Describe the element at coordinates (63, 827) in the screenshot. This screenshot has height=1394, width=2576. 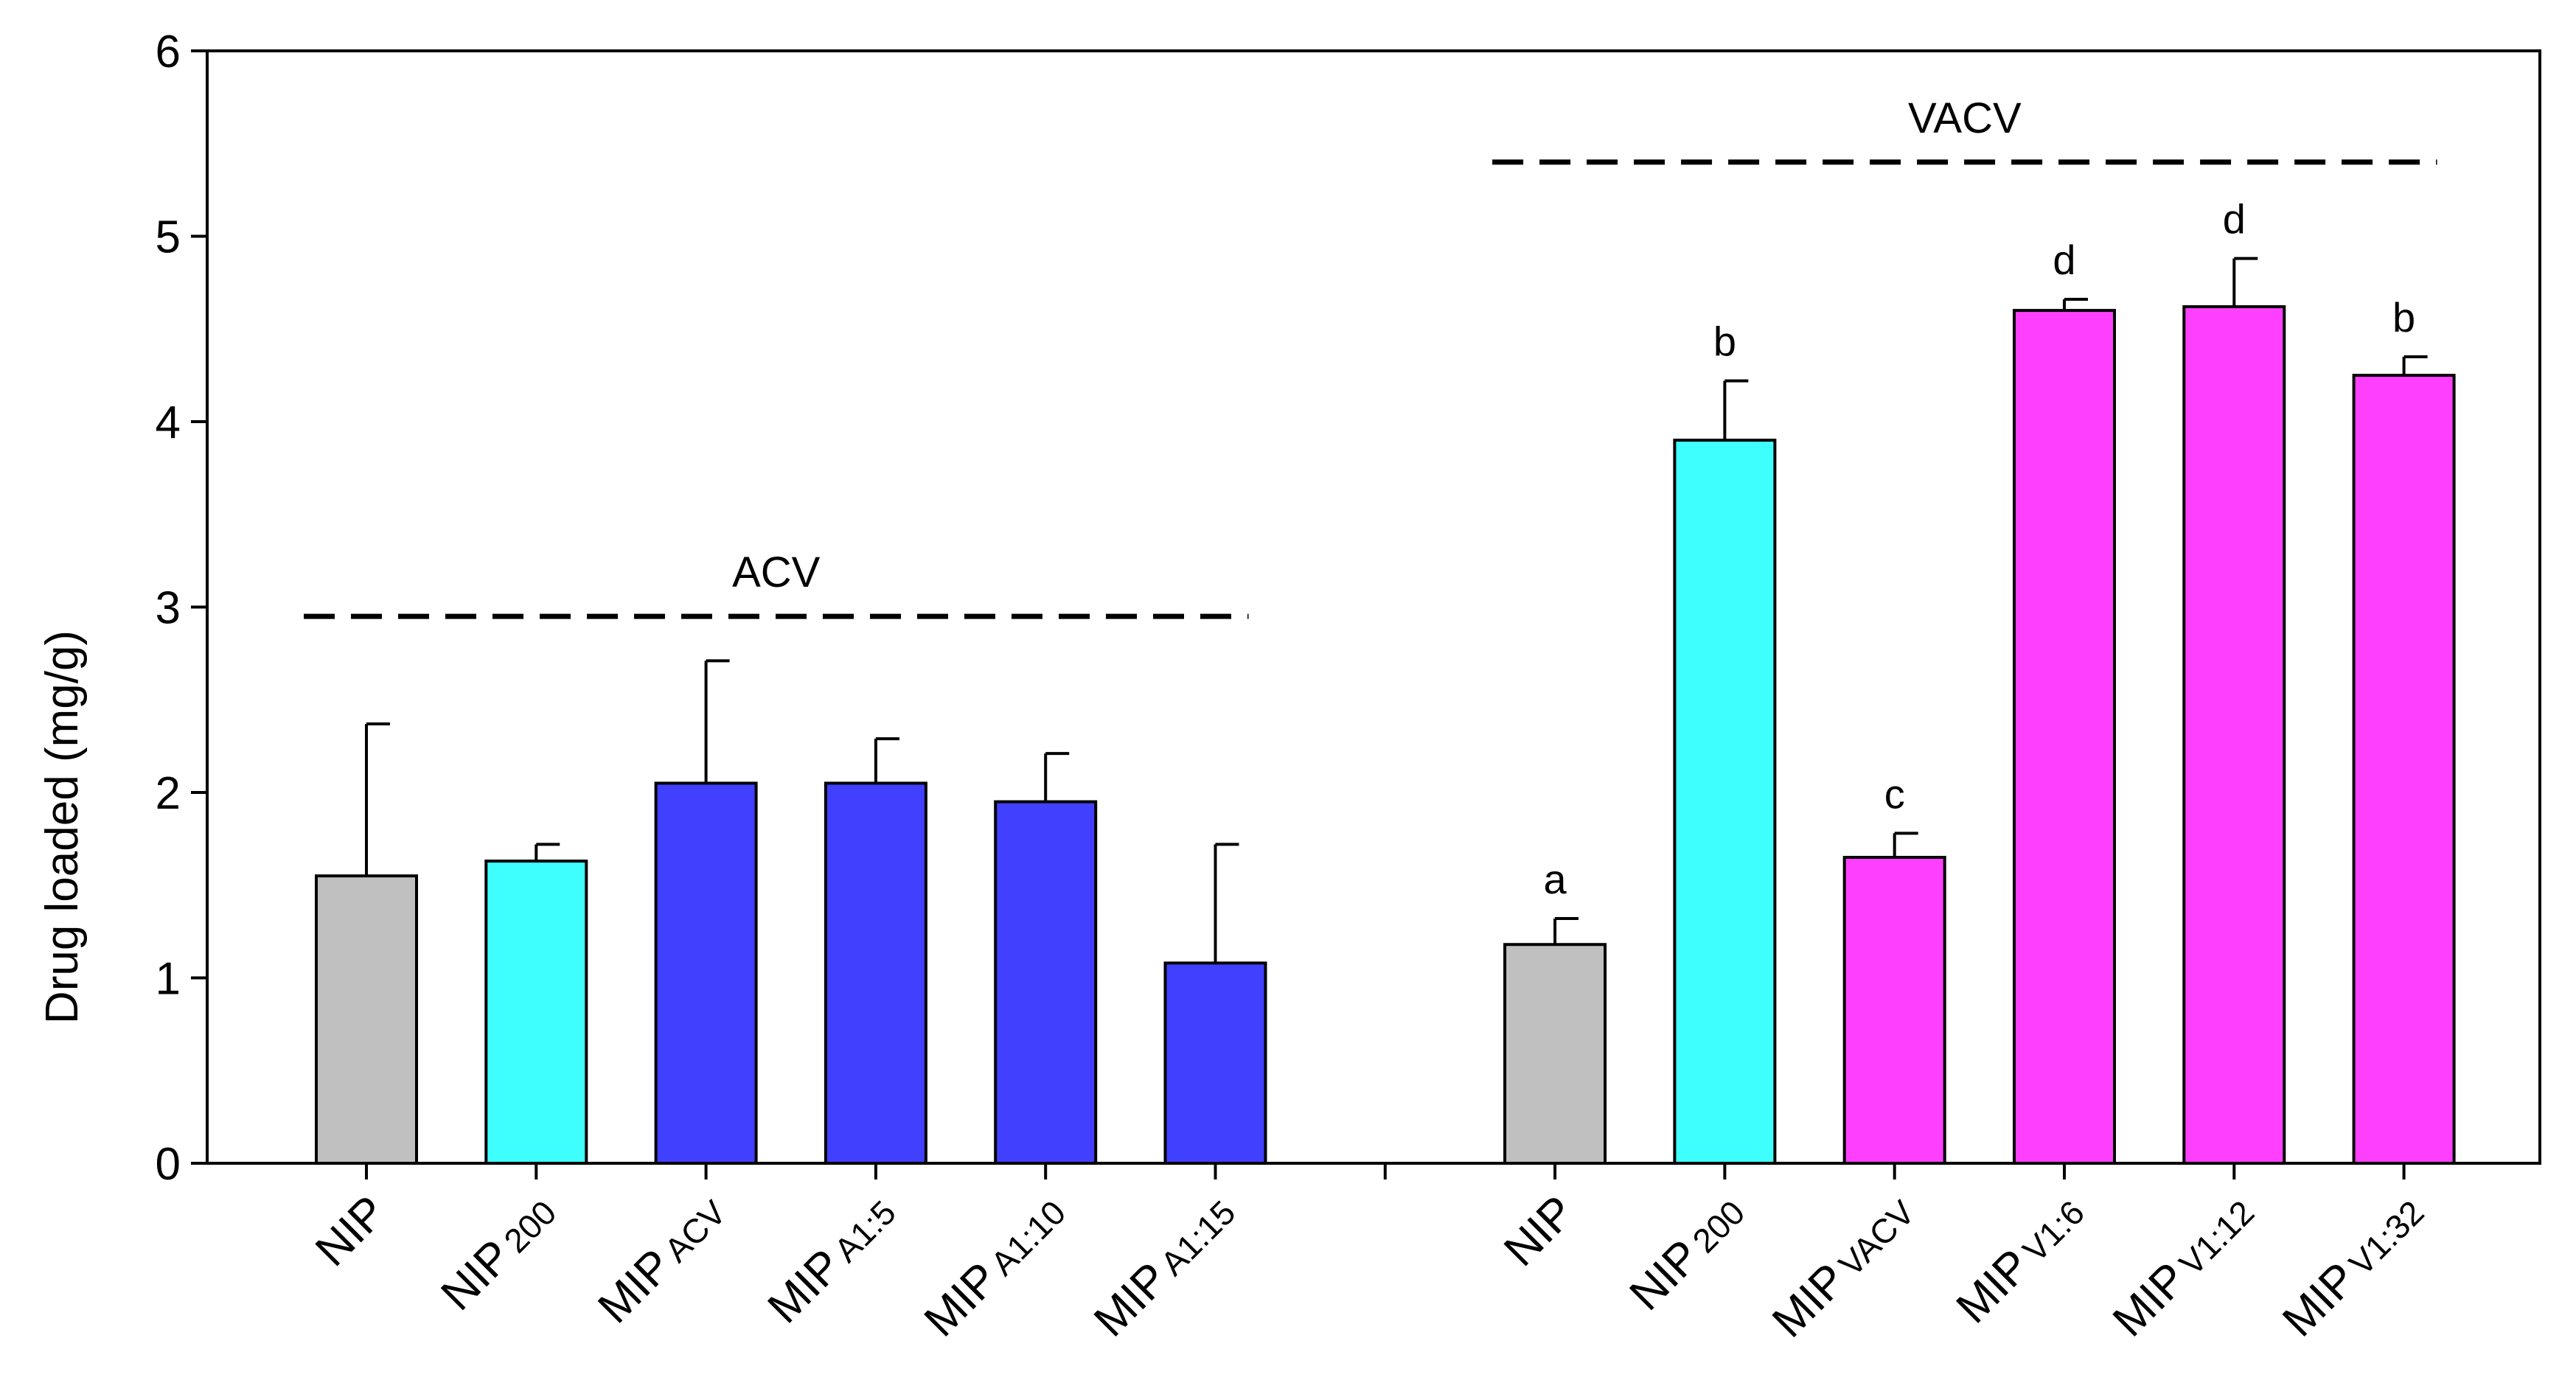
I see `y-axis-title: Drug loaded (mg/g)` at that location.